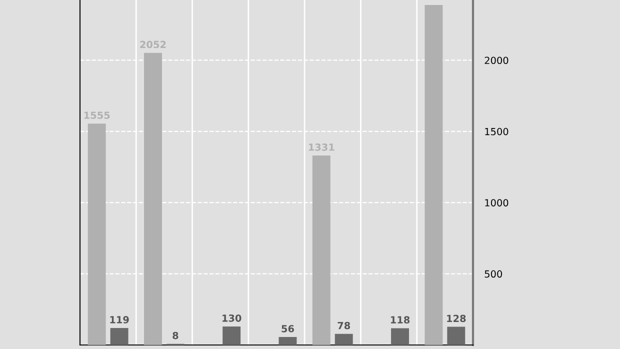 The image size is (620, 349). Describe the element at coordinates (175, 336) in the screenshot. I see `data-label: 8` at that location.